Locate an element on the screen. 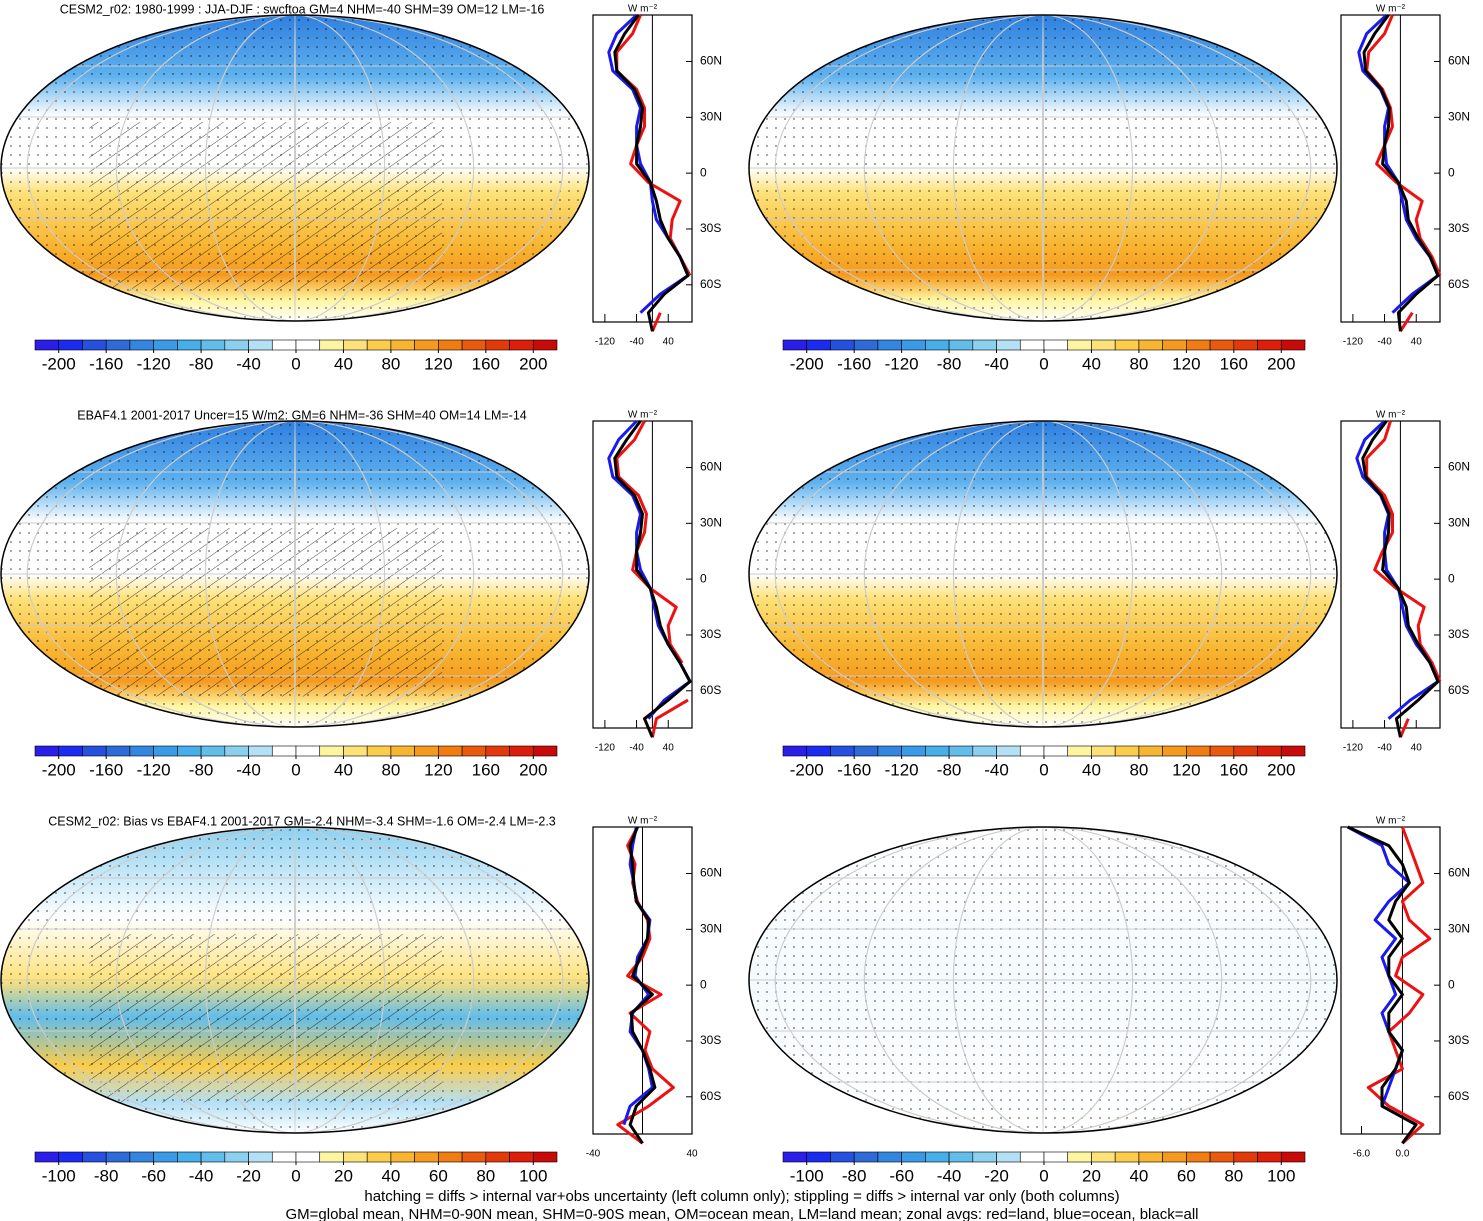 The width and height of the screenshot is (1483, 1221). colorbar-tick-label: -160 is located at coordinates (106, 769).